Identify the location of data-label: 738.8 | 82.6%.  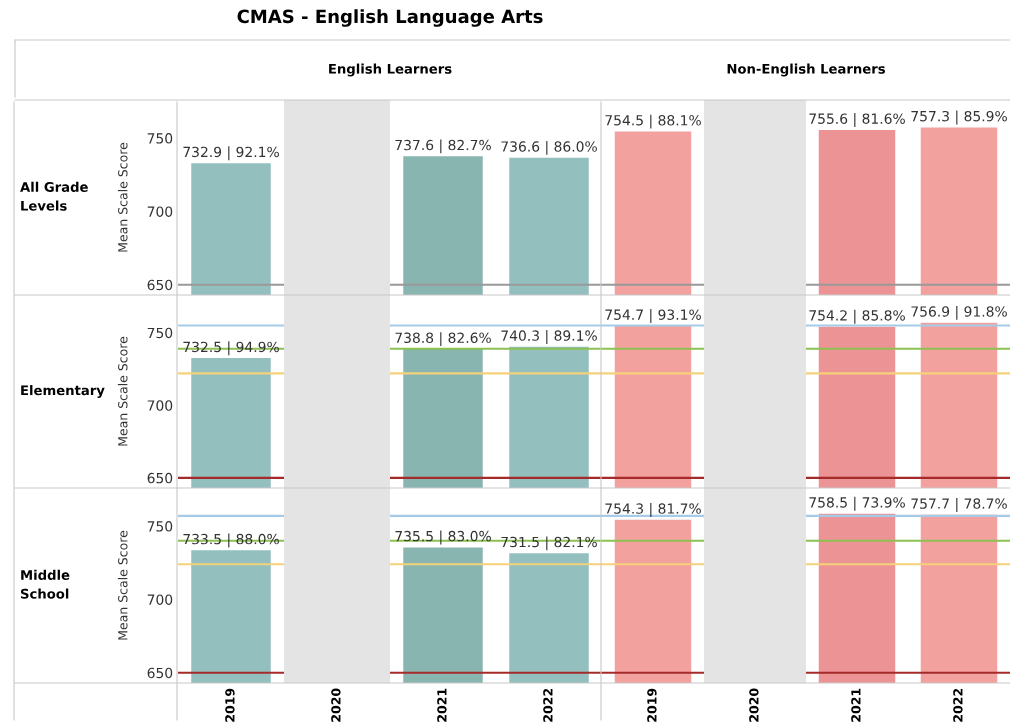
(443, 339).